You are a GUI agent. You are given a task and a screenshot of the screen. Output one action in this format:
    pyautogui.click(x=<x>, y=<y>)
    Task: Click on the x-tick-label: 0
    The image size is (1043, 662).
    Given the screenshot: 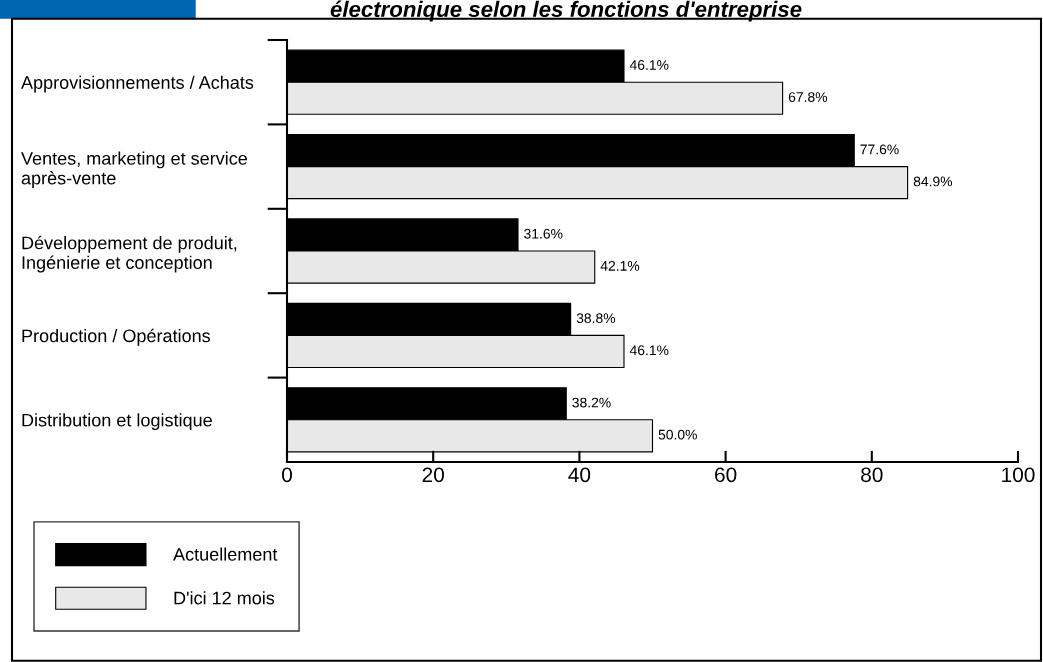 What is the action you would take?
    pyautogui.click(x=287, y=475)
    